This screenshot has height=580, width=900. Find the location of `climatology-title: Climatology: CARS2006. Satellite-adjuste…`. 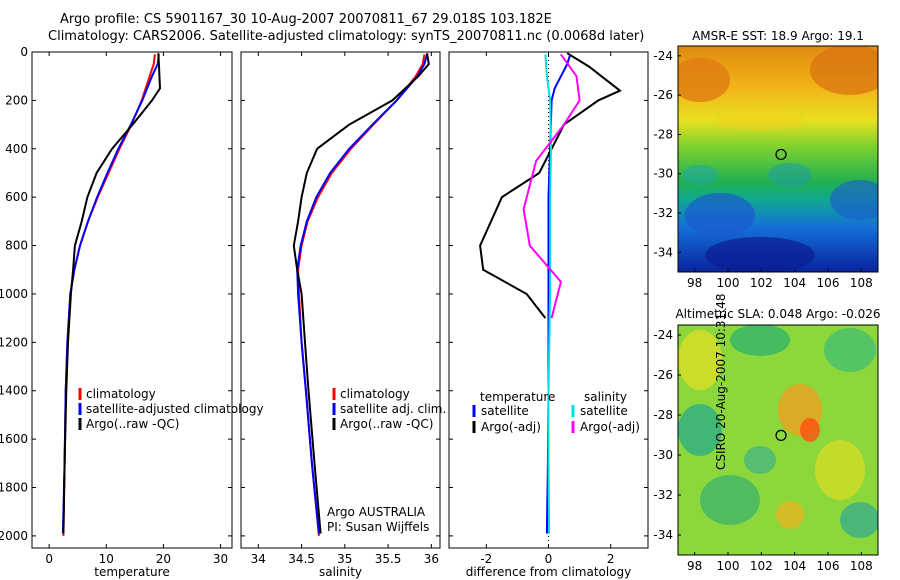

climatology-title: Climatology: CARS2006. Satellite-adjuste… is located at coordinates (346, 36).